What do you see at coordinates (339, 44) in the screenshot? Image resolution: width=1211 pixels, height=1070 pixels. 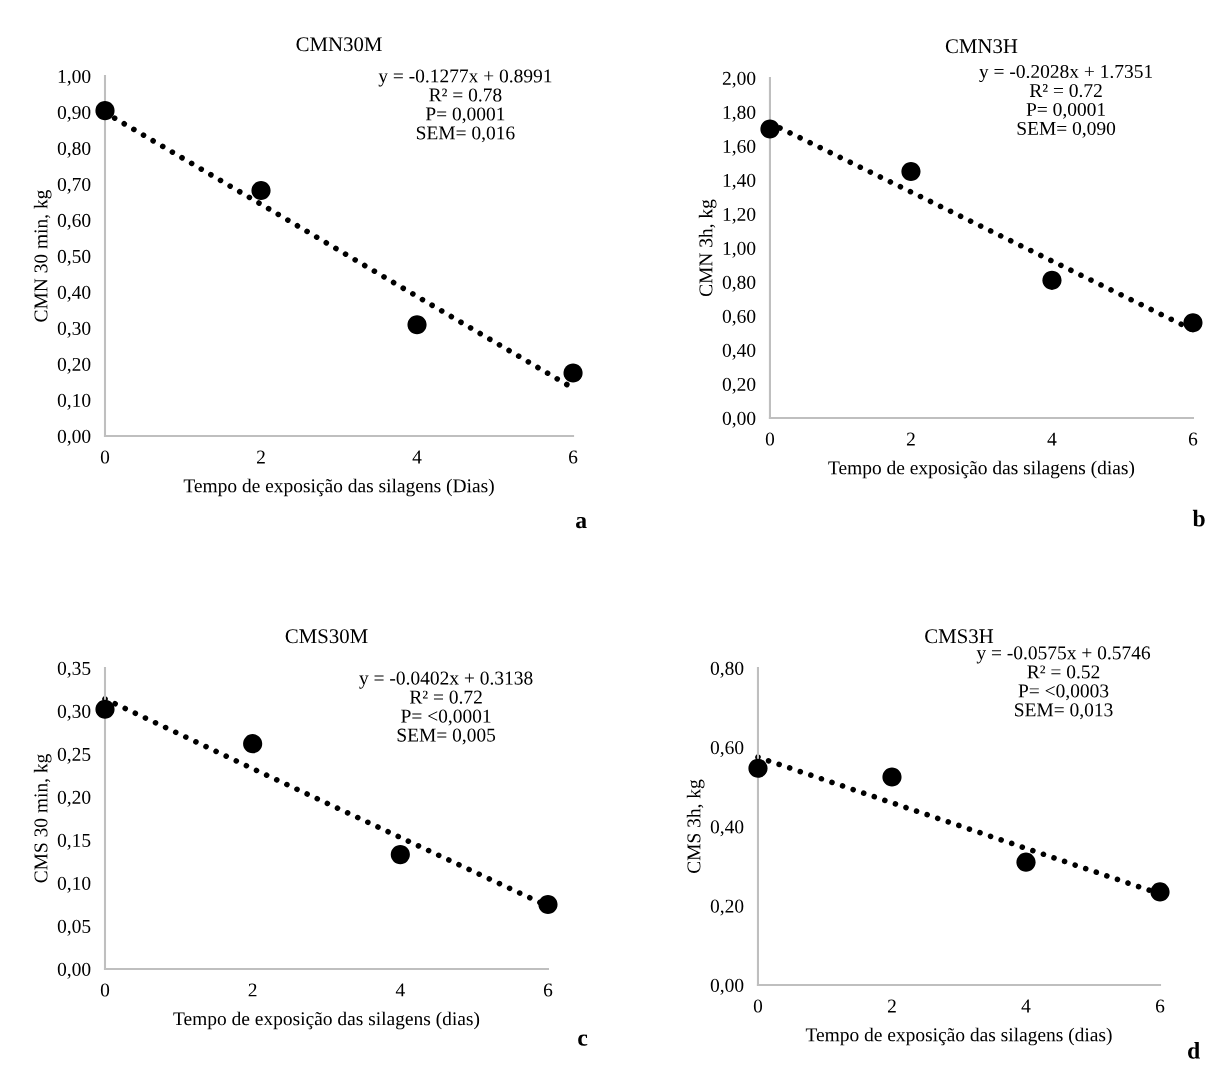 I see `chart-title: CMN30M` at bounding box center [339, 44].